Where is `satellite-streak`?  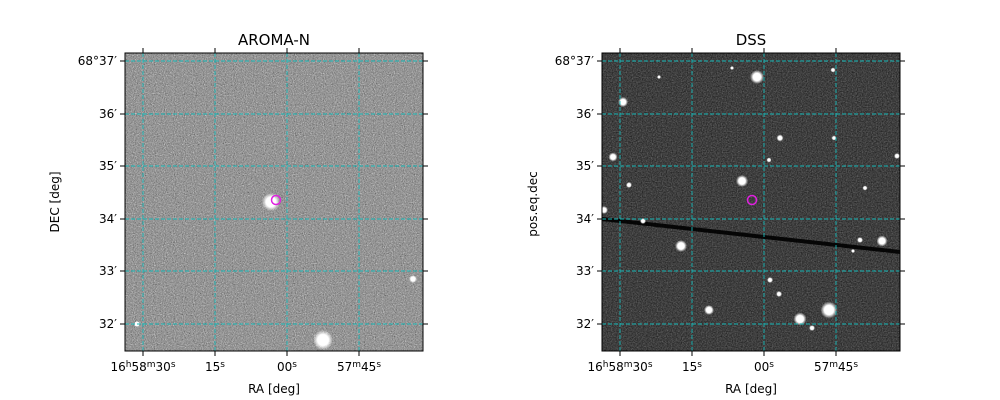 satellite-streak is located at coordinates (751, 235).